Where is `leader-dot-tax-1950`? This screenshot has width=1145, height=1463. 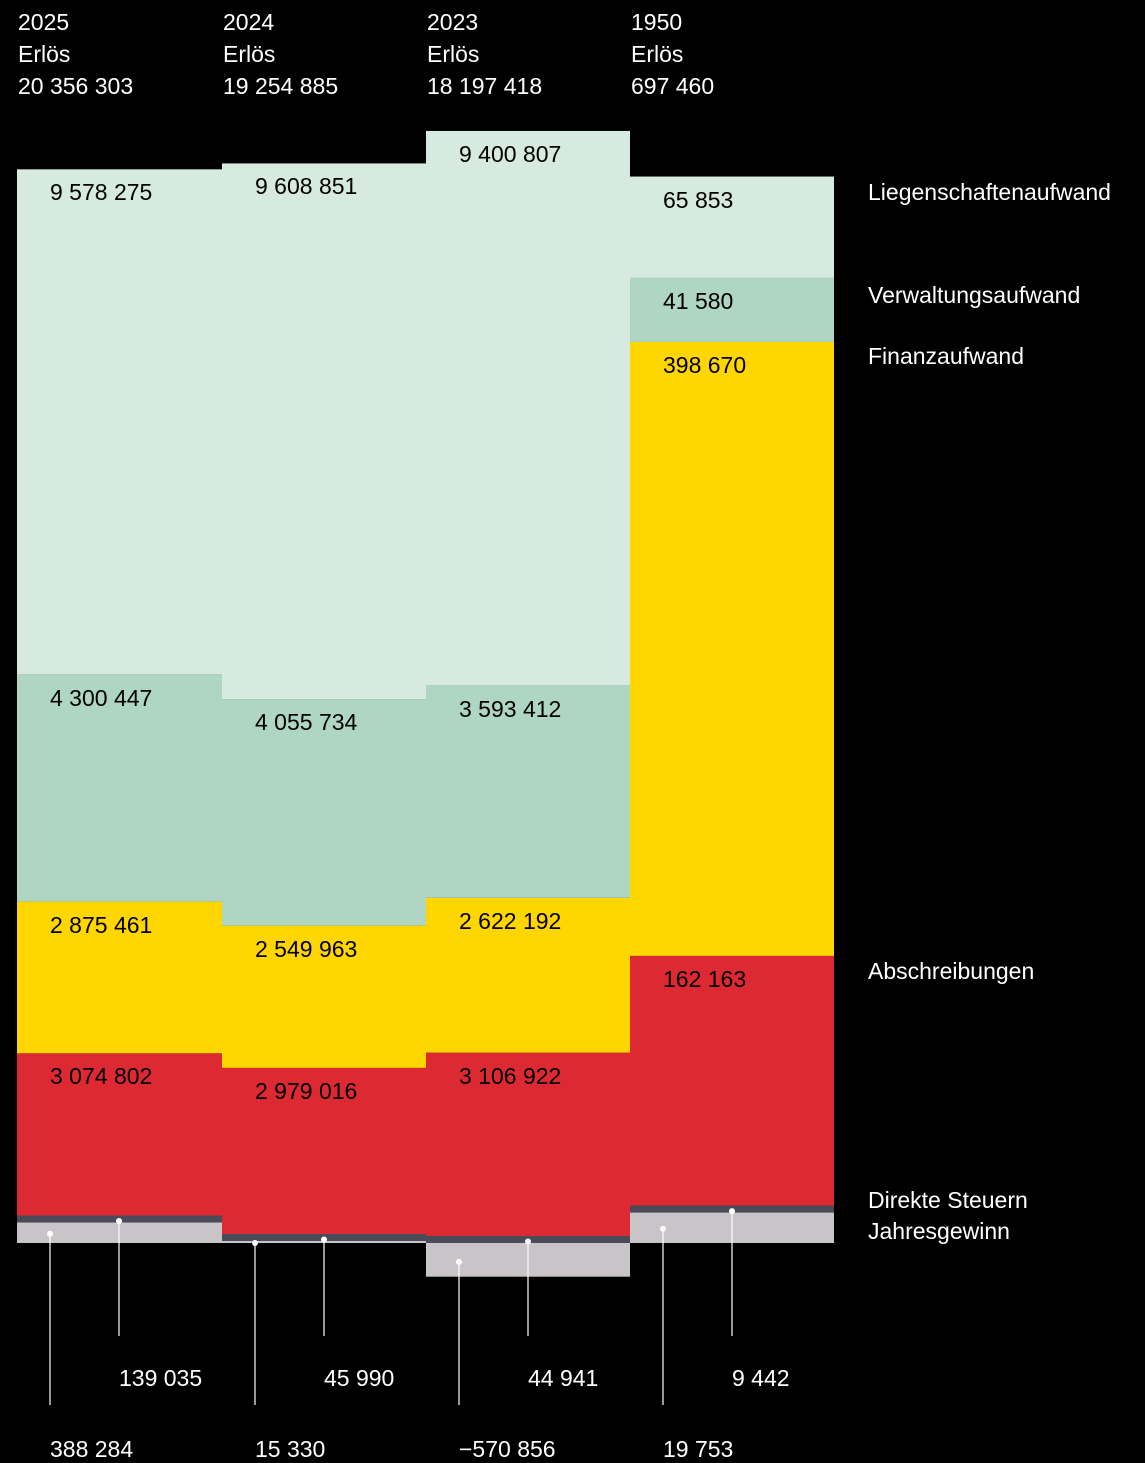 leader-dot-tax-1950 is located at coordinates (732, 1211).